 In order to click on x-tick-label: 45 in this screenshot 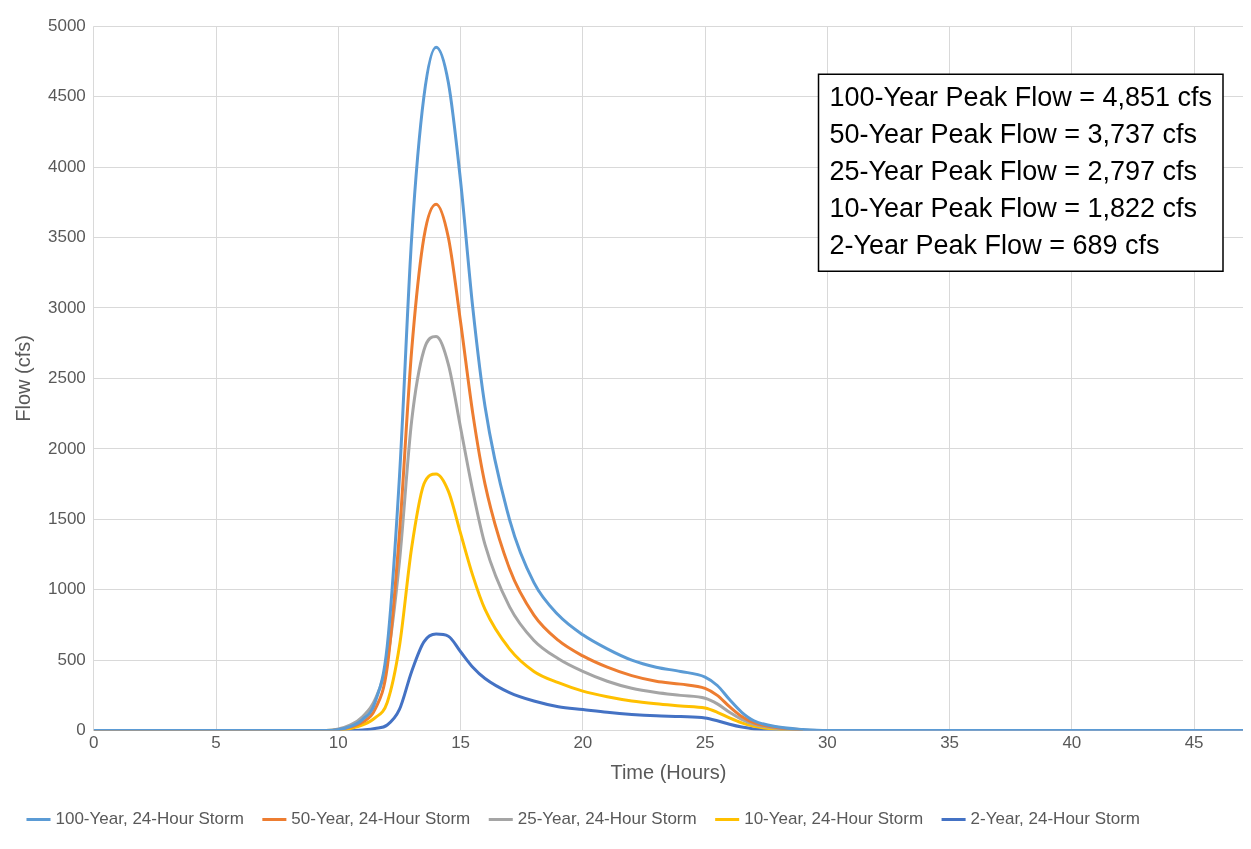, I will do `click(1194, 743)`.